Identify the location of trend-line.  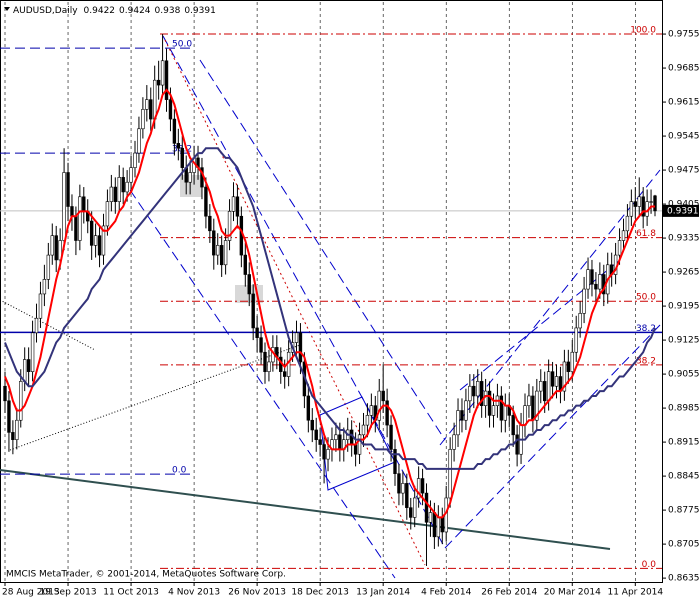
(305, 509).